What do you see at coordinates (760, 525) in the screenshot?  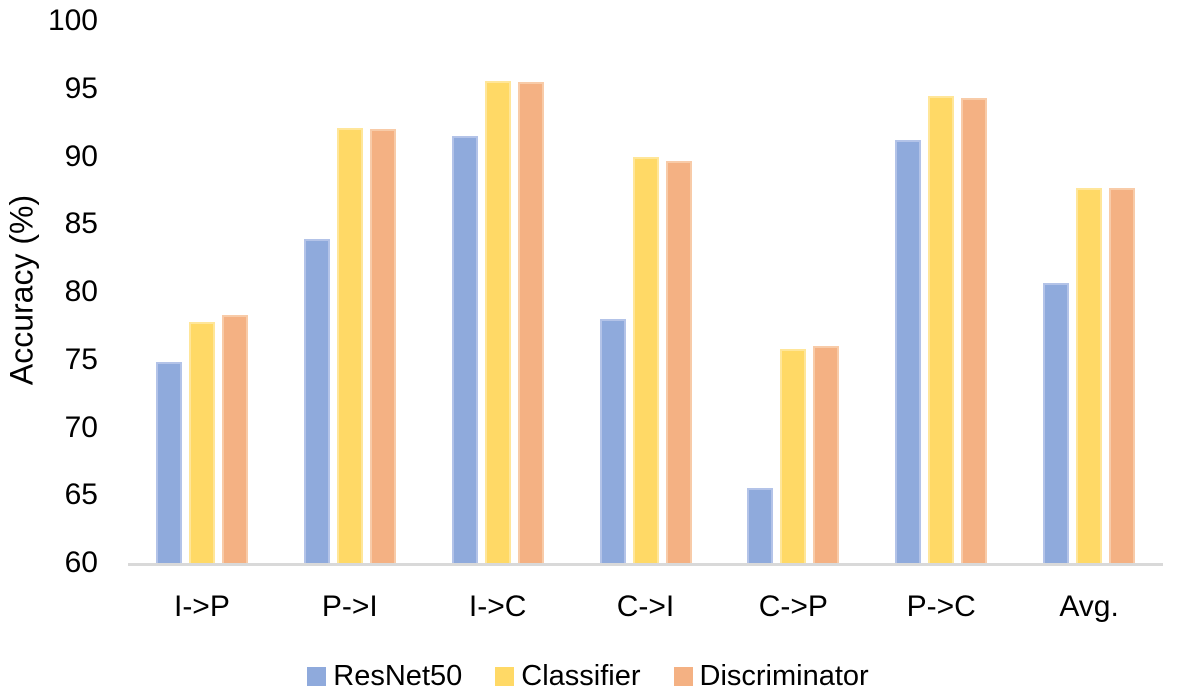 I see `bar-resnet50-c-p` at bounding box center [760, 525].